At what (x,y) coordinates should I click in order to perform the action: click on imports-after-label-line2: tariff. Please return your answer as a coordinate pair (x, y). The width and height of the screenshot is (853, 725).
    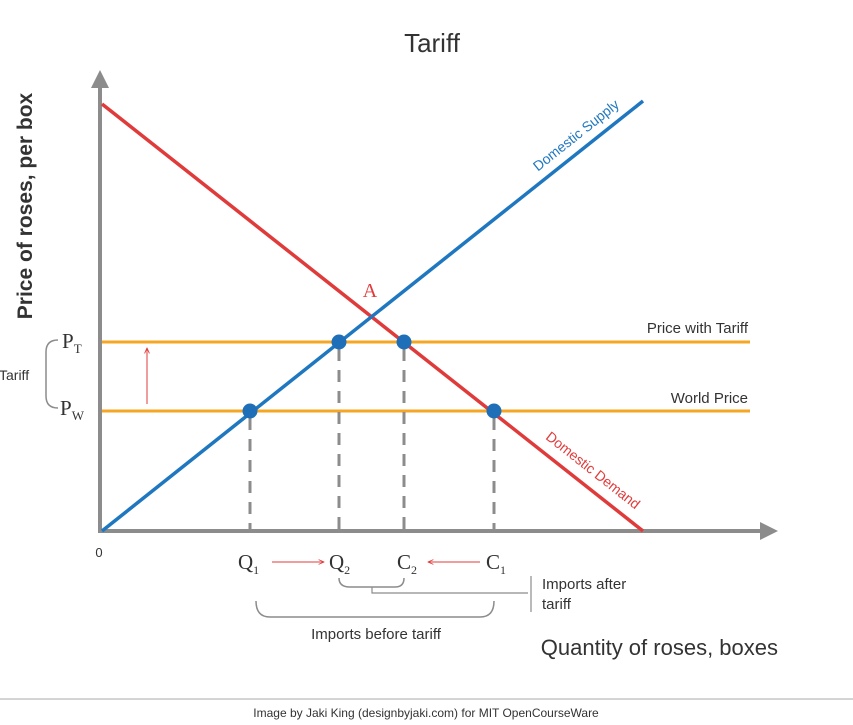
    Looking at the image, I should click on (557, 604).